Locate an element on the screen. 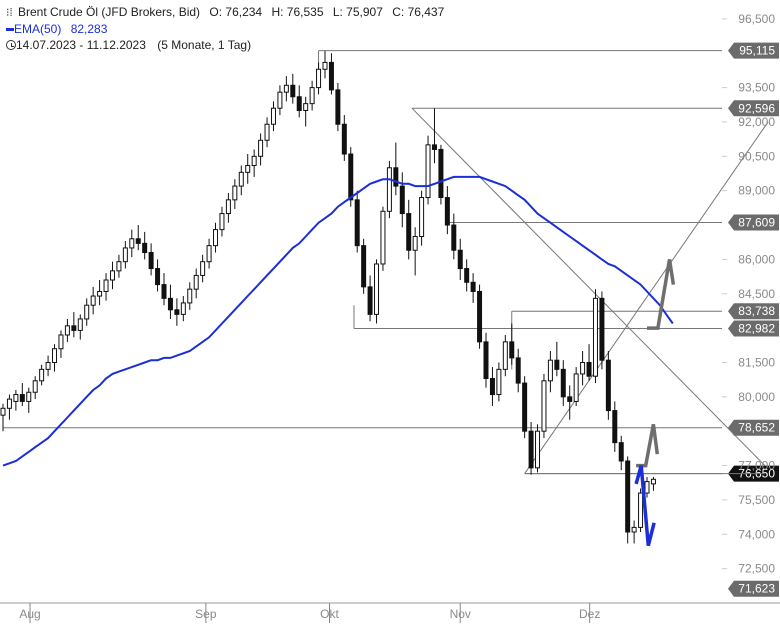  ema-label: EMA(50) is located at coordinates (38, 29).